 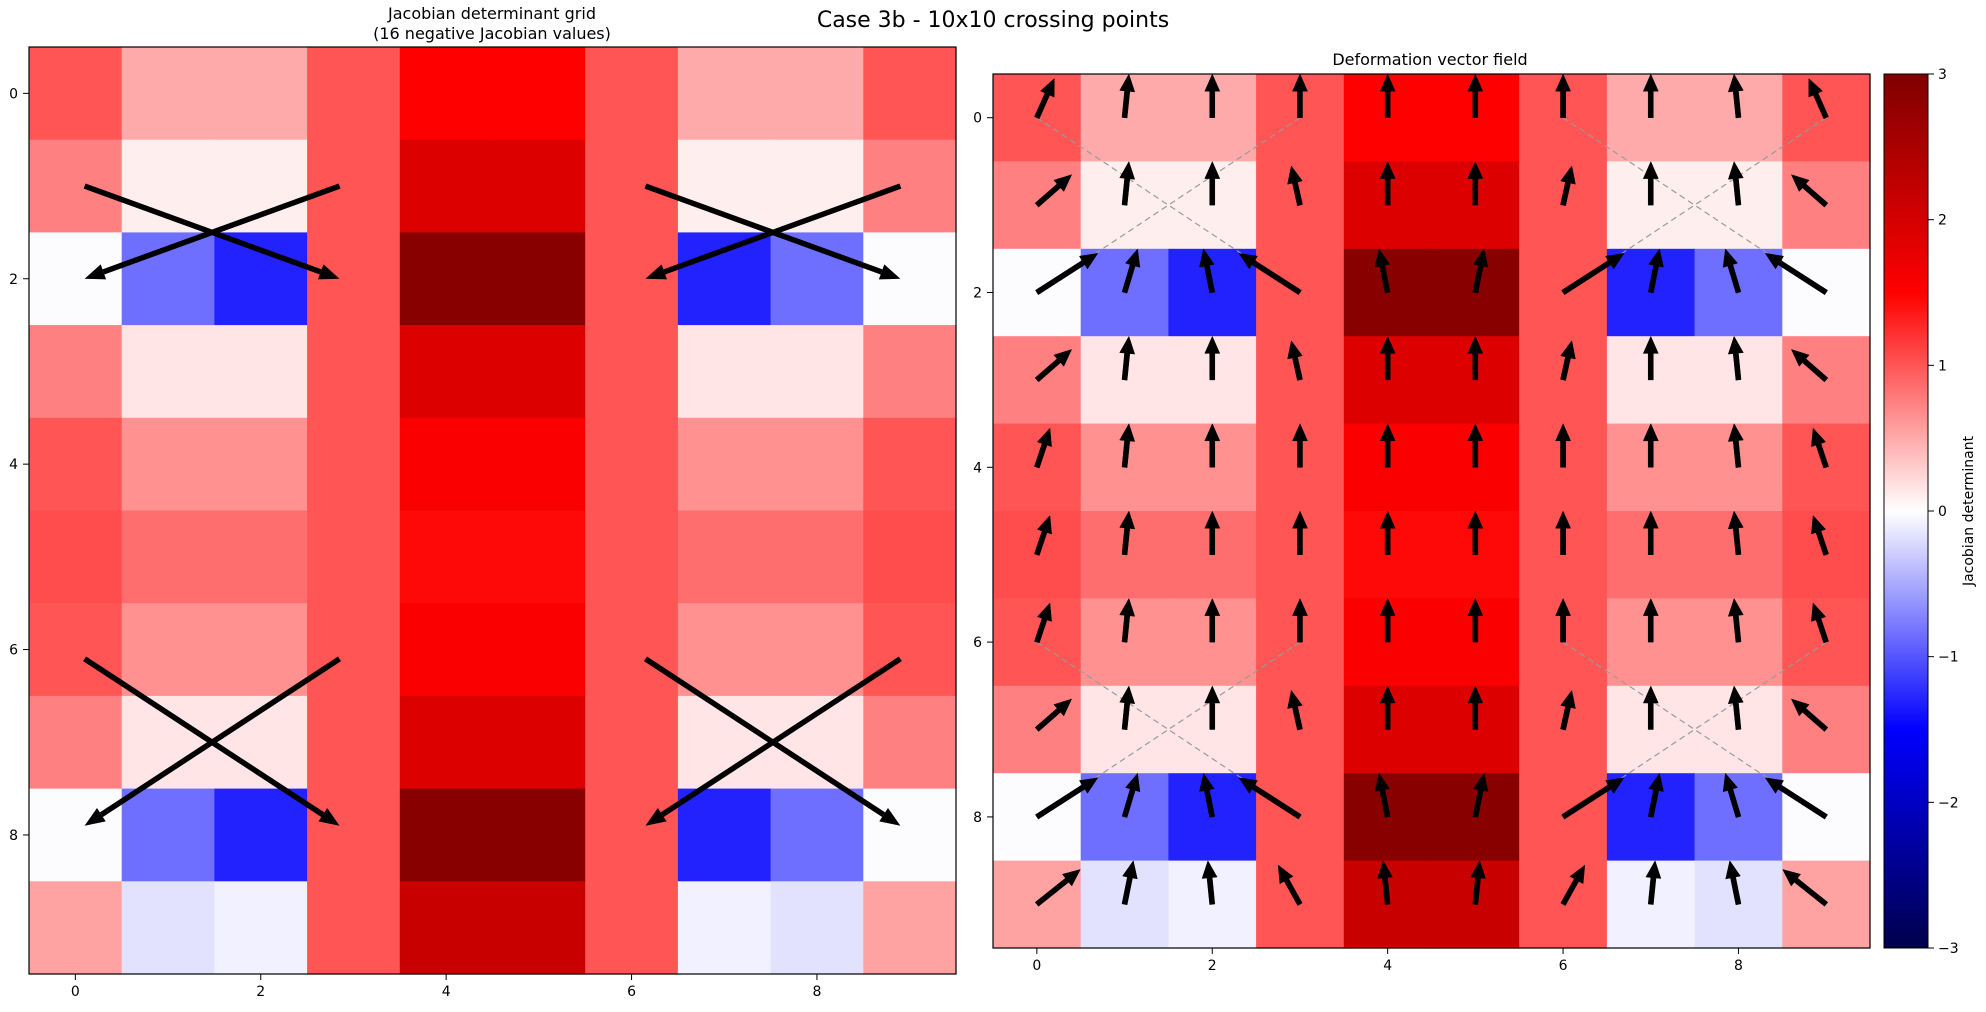 I want to click on vector-arrow-r5-c1, so click(x=1127, y=533).